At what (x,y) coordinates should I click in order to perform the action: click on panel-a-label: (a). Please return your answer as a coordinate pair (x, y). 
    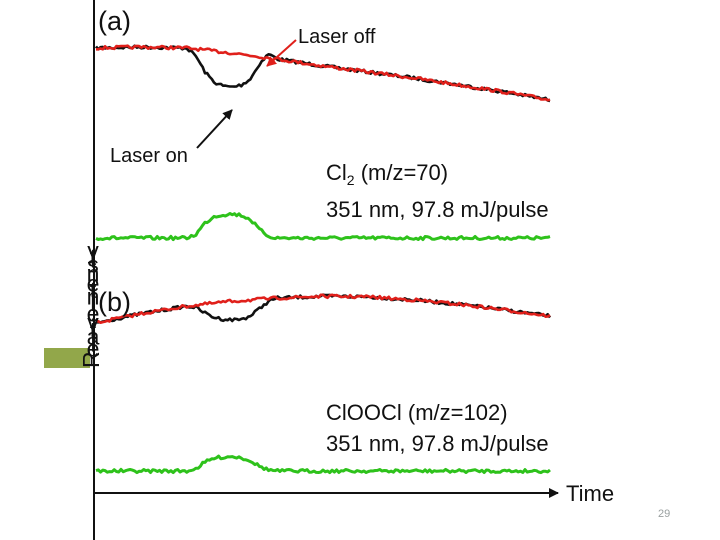
    Looking at the image, I should click on (114, 21).